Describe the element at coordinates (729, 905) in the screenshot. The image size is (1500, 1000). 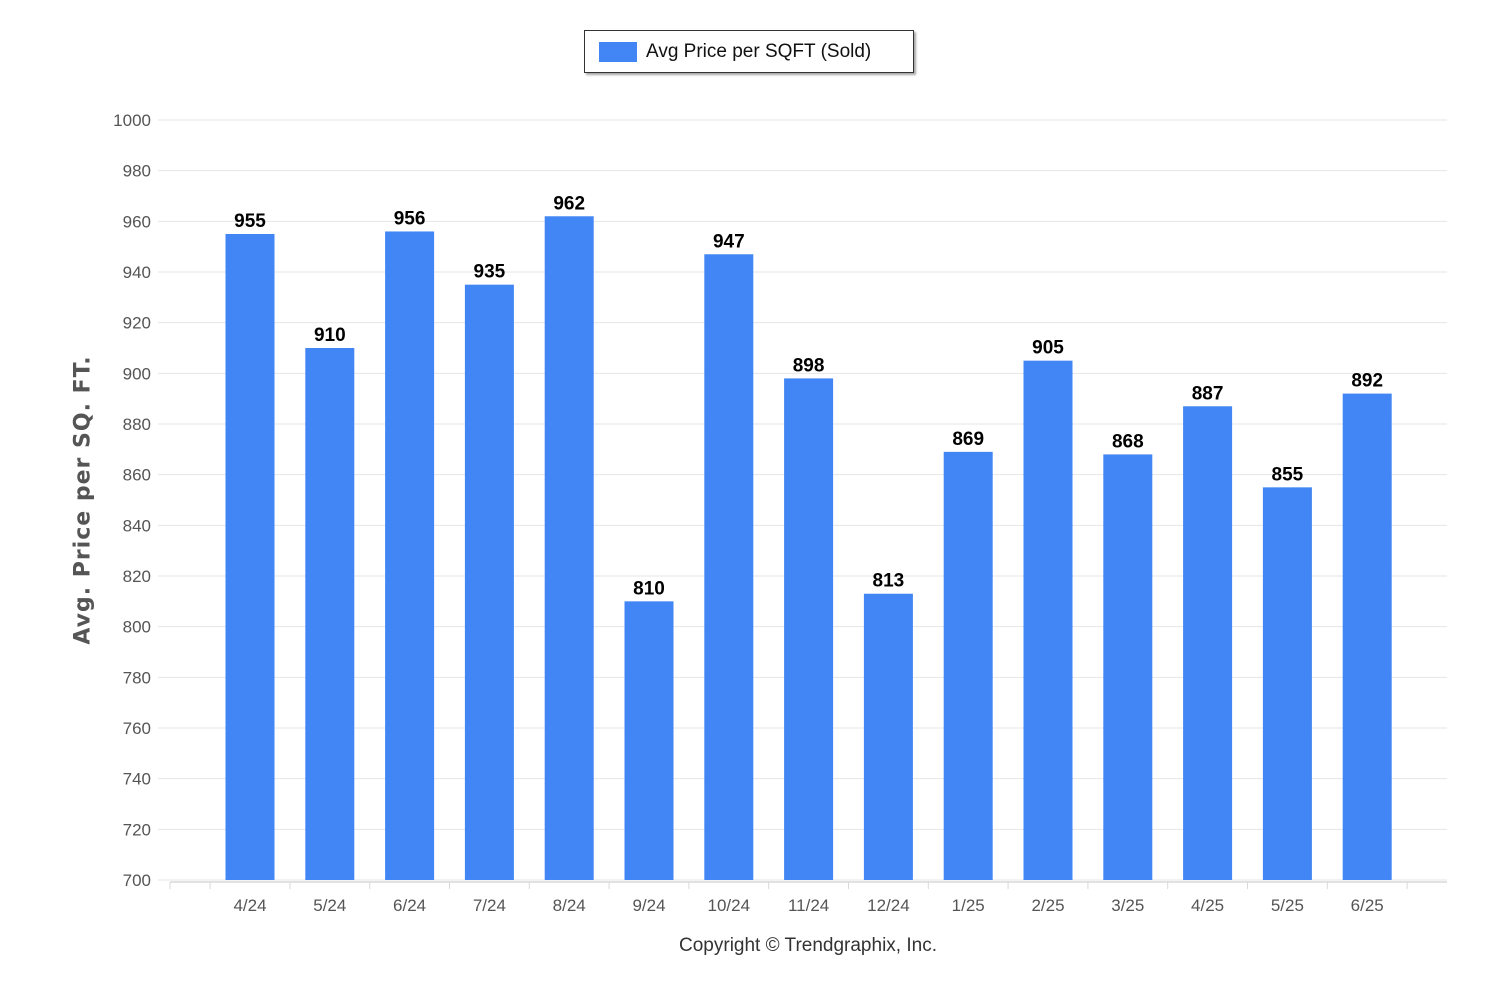
I see `x-tick-label: 10/24` at that location.